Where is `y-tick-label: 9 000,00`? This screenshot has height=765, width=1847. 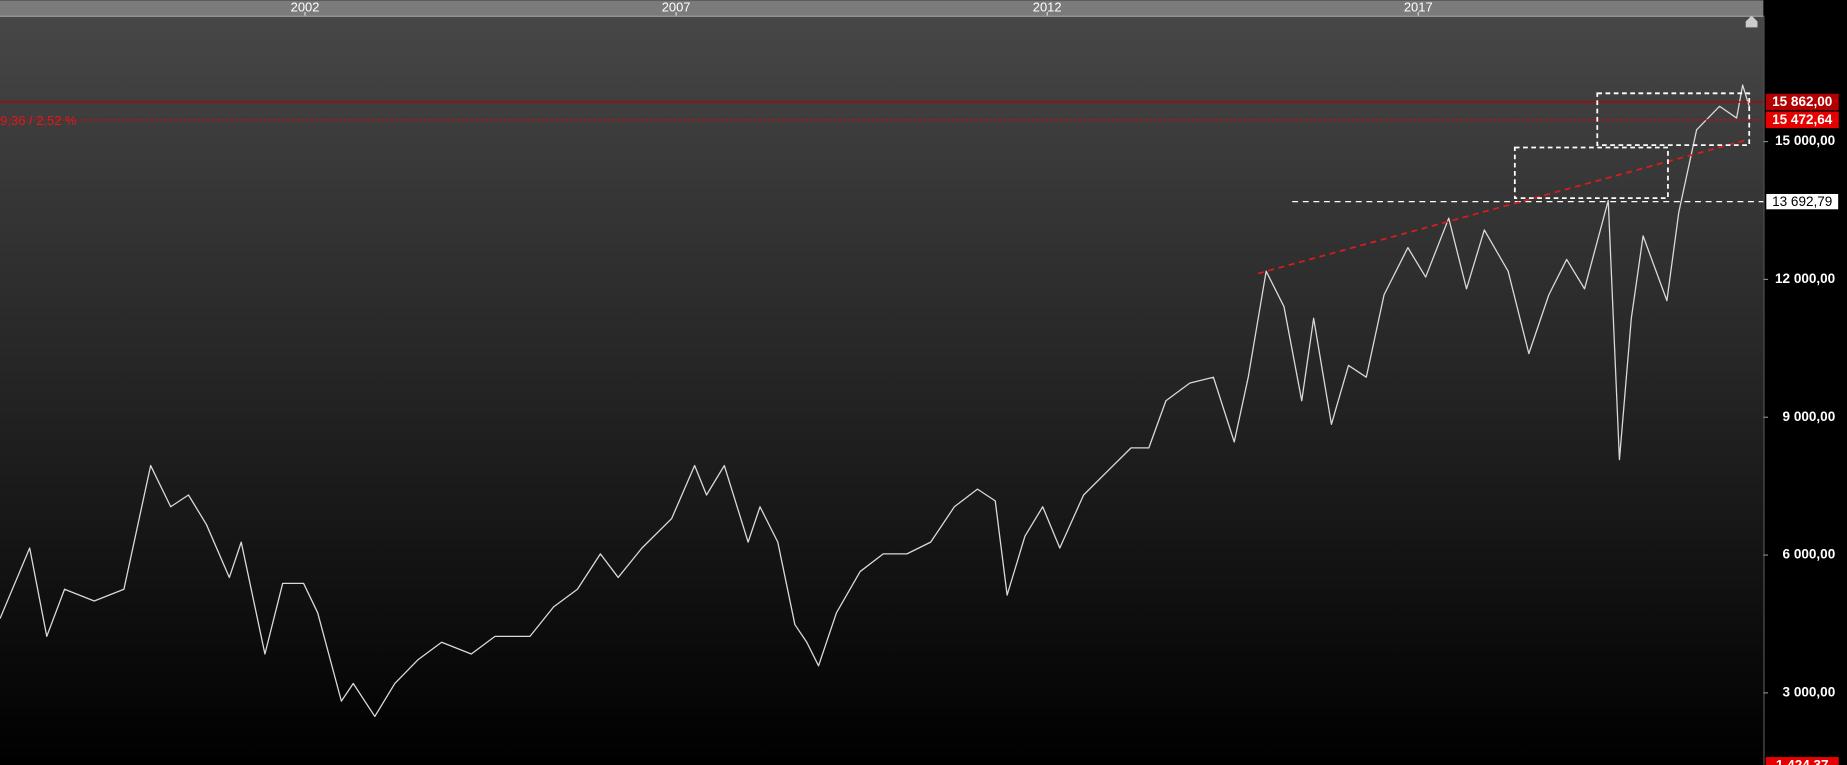 y-tick-label: 9 000,00 is located at coordinates (1809, 416).